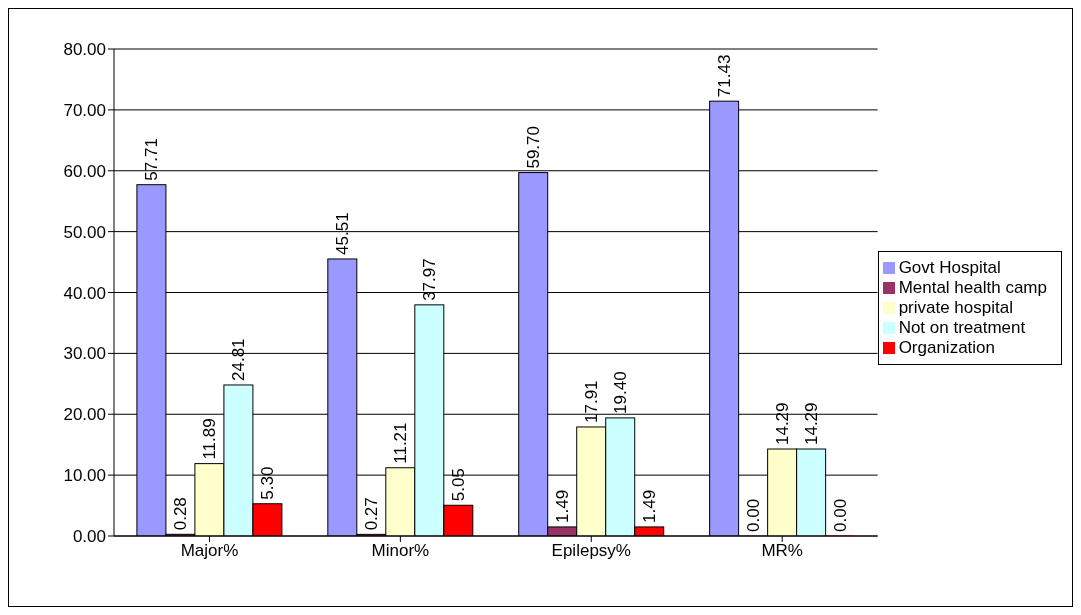 The height and width of the screenshot is (615, 1081). I want to click on data-label: 45.51, so click(343, 233).